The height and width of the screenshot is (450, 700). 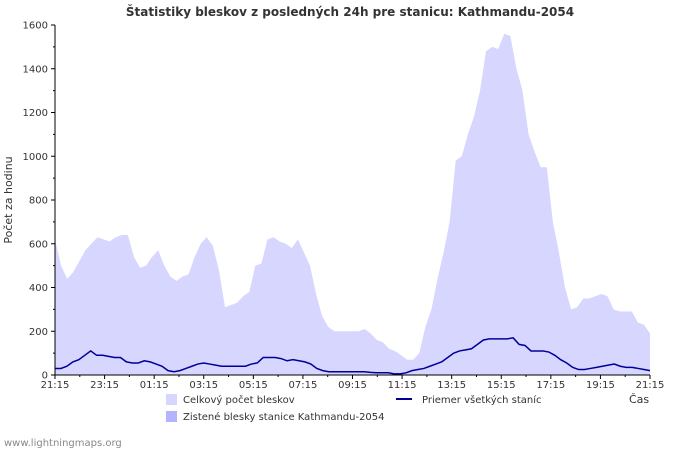 What do you see at coordinates (284, 417) in the screenshot?
I see `legend-label-station: Zistené blesky stanice Kathmandu-2054` at bounding box center [284, 417].